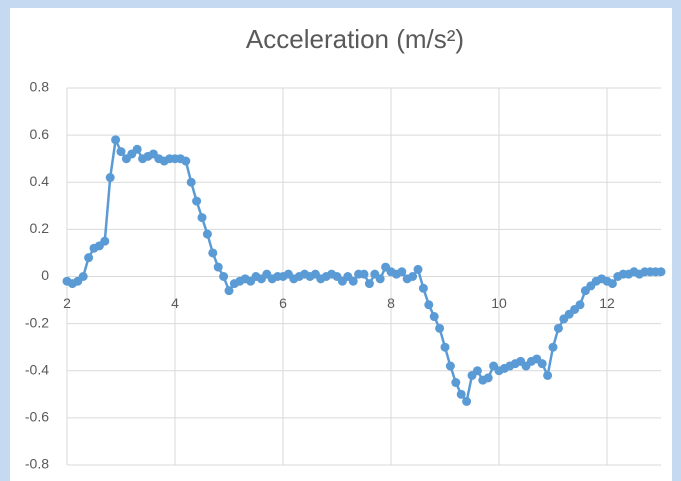 The height and width of the screenshot is (481, 681). What do you see at coordinates (40, 134) in the screenshot?
I see `y-tick-label: 0.6` at bounding box center [40, 134].